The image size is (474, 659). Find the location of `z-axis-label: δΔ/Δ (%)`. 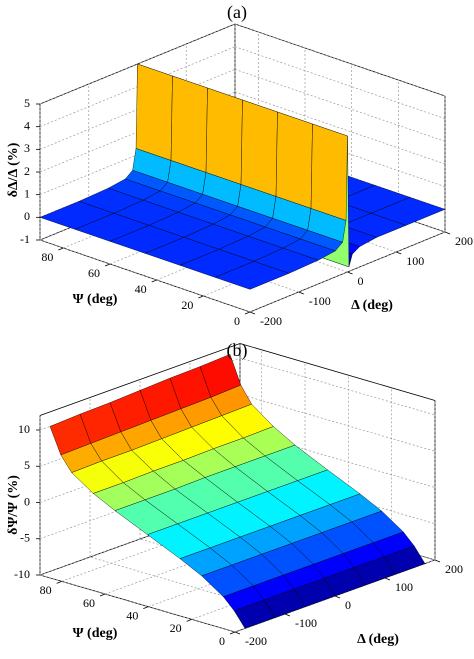

z-axis-label: δΔ/Δ (%) is located at coordinates (13, 169).